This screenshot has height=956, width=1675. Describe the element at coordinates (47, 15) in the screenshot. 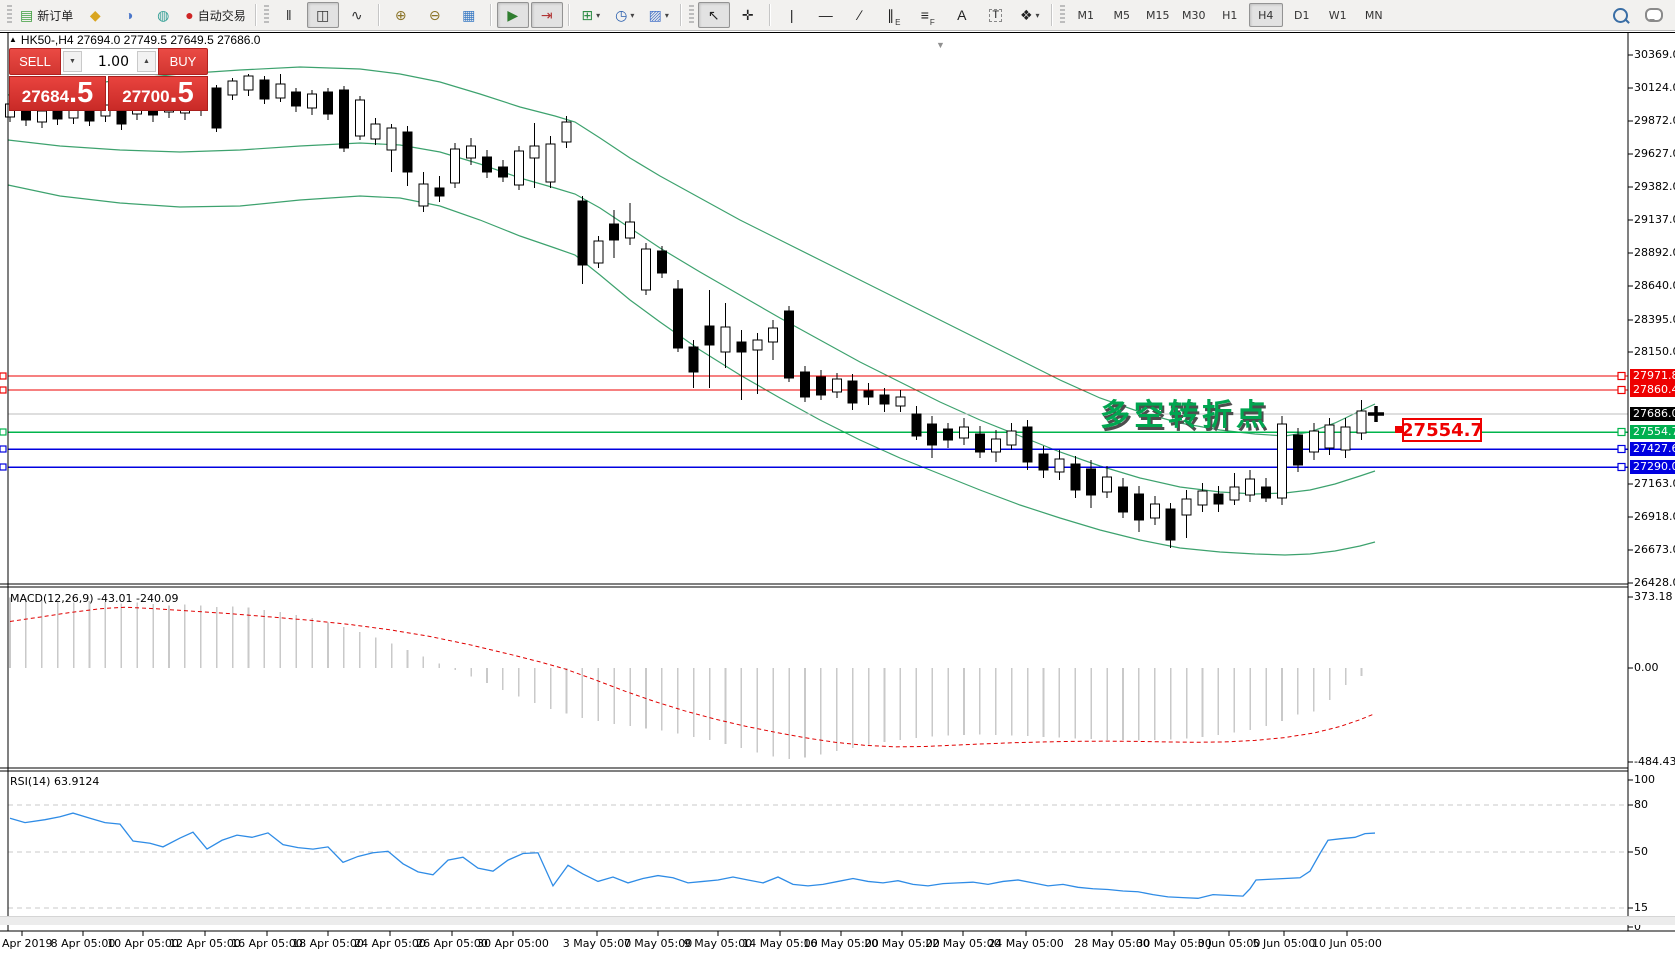

I see `new-order-button: ▤ 新订单` at that location.